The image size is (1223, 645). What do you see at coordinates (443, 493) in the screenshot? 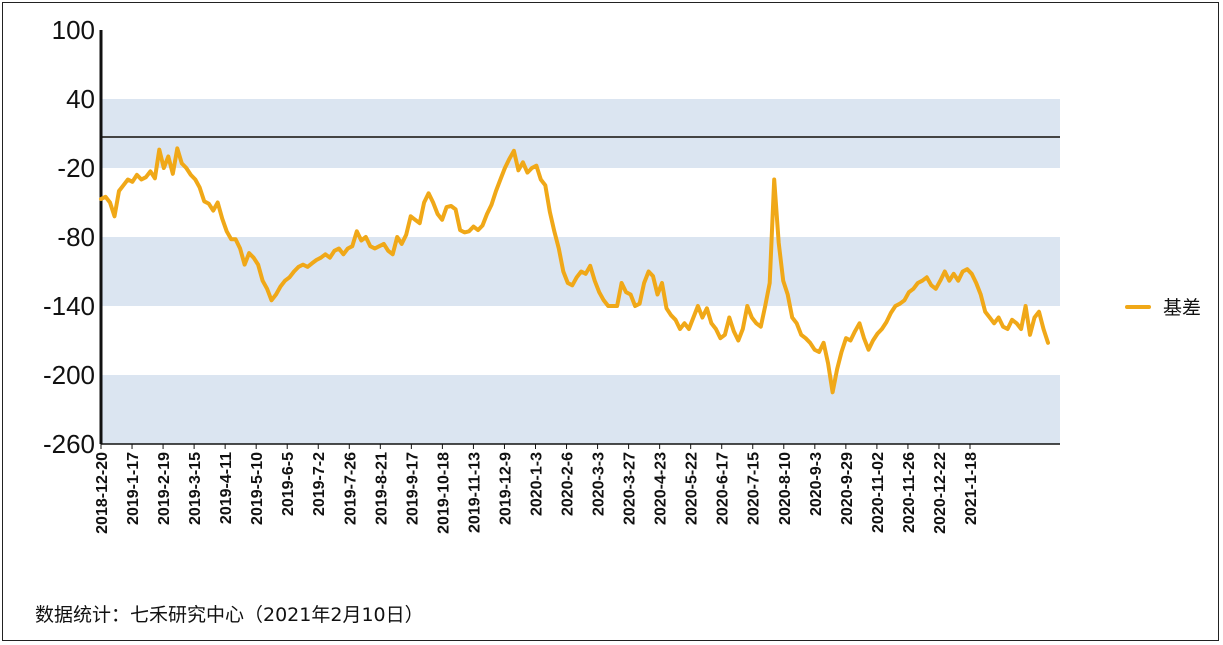
I see `x-tick-label: 2019-10-18` at bounding box center [443, 493].